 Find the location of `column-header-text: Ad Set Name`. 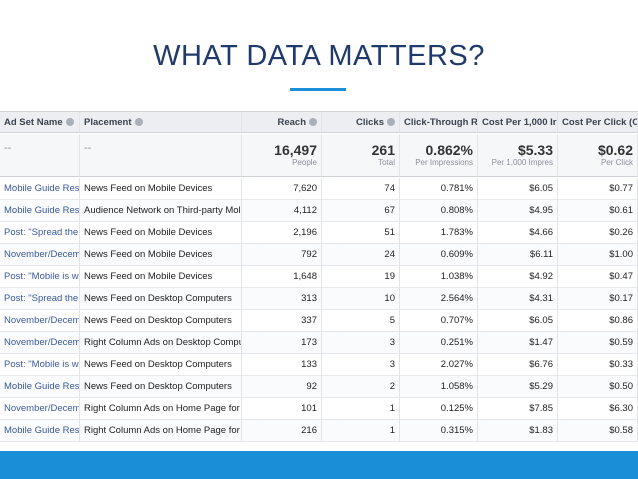

column-header-text: Ad Set Name is located at coordinates (33, 122).